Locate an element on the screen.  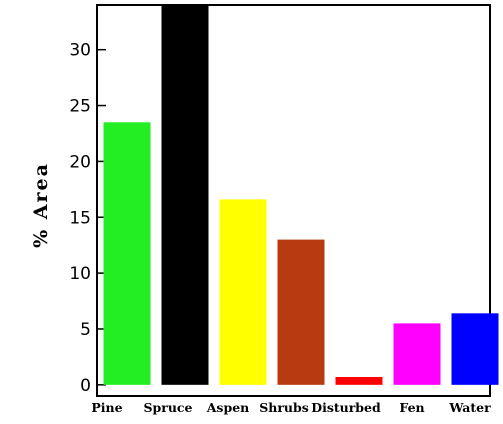
y-tick-label: 30 is located at coordinates (80, 51).